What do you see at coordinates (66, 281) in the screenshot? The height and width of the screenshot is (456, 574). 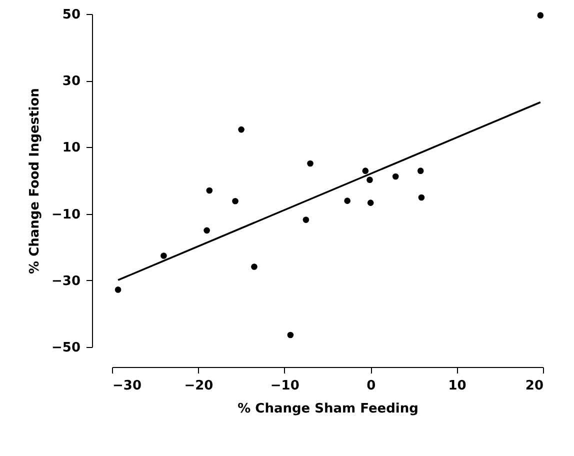 I see `y-tick-label: −30` at bounding box center [66, 281].